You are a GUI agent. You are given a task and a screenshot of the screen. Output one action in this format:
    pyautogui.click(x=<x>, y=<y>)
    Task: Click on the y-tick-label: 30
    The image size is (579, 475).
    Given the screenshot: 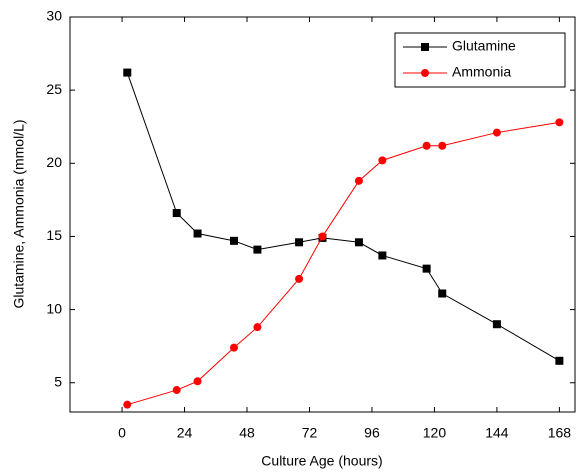 What is the action you would take?
    pyautogui.click(x=54, y=16)
    